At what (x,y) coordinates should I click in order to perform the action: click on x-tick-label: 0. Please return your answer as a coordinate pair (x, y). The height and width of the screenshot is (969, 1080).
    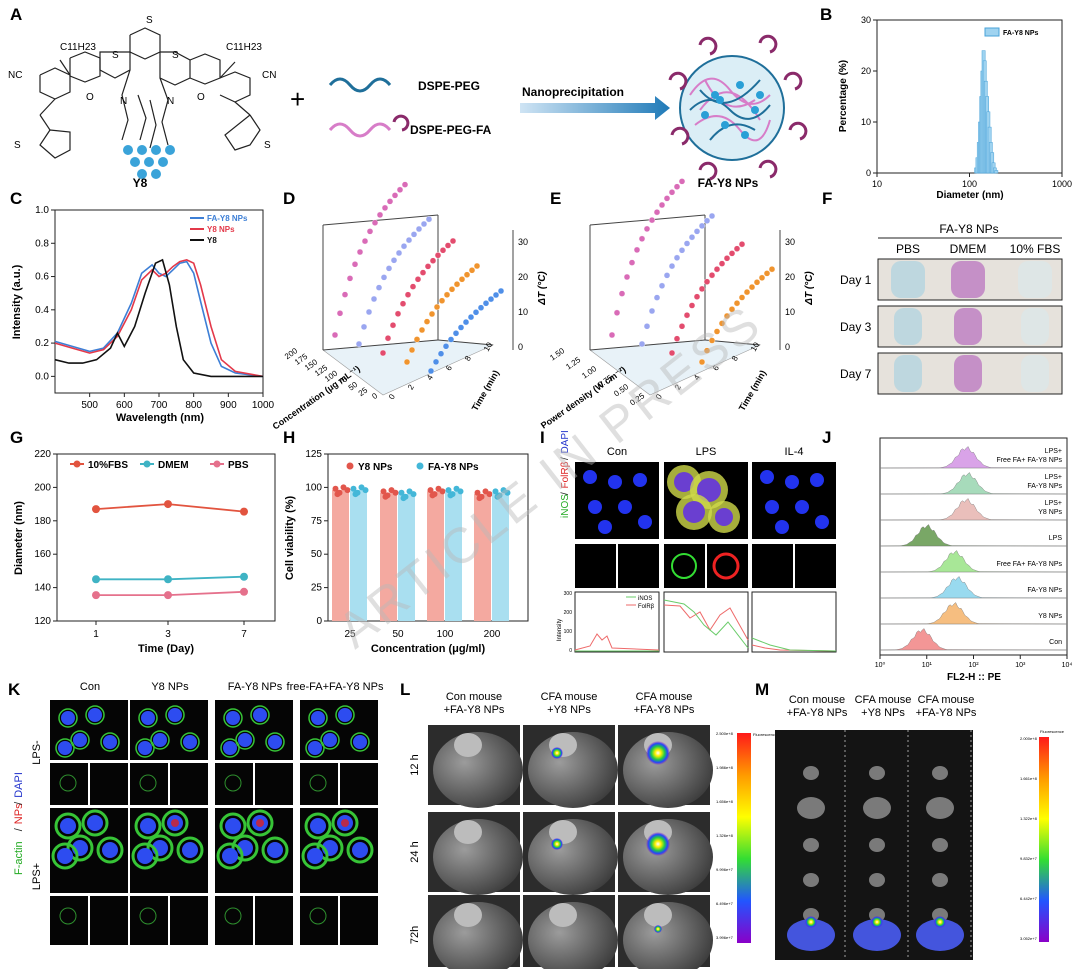
    Looking at the image, I should click on (392, 396).